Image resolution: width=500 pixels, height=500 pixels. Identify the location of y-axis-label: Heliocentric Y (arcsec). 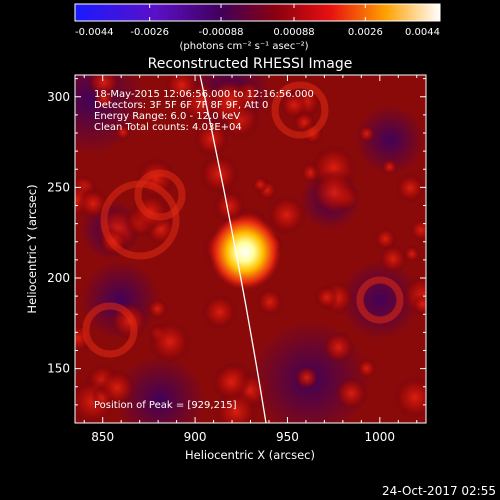
(32, 248).